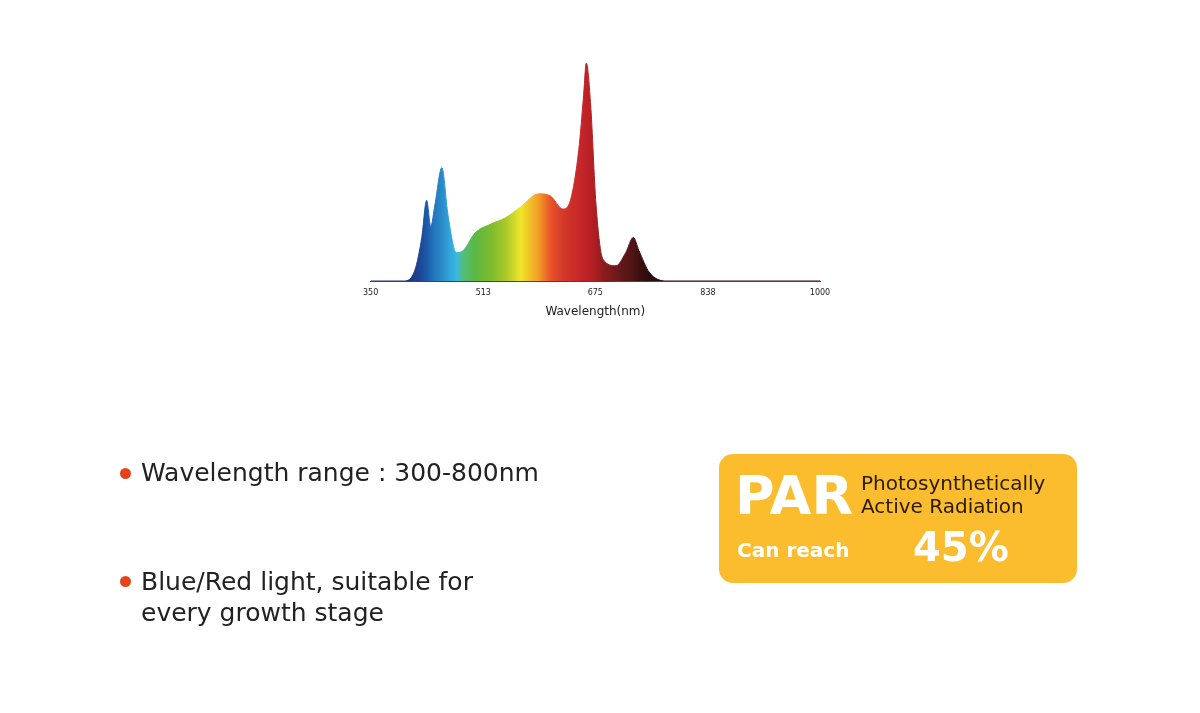 The width and height of the screenshot is (1200, 713). I want to click on x-tick-label: 838, so click(708, 292).